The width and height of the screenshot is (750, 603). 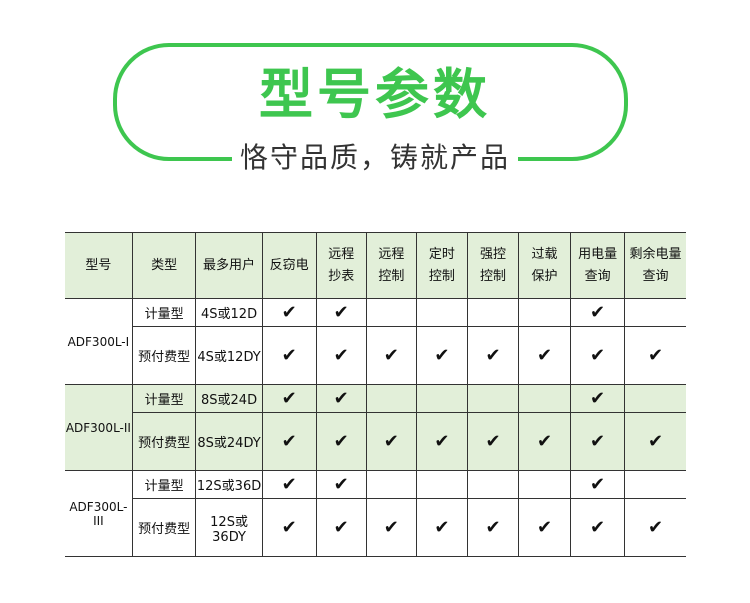 I want to click on model-cell: ADF300L-II, so click(x=99, y=427).